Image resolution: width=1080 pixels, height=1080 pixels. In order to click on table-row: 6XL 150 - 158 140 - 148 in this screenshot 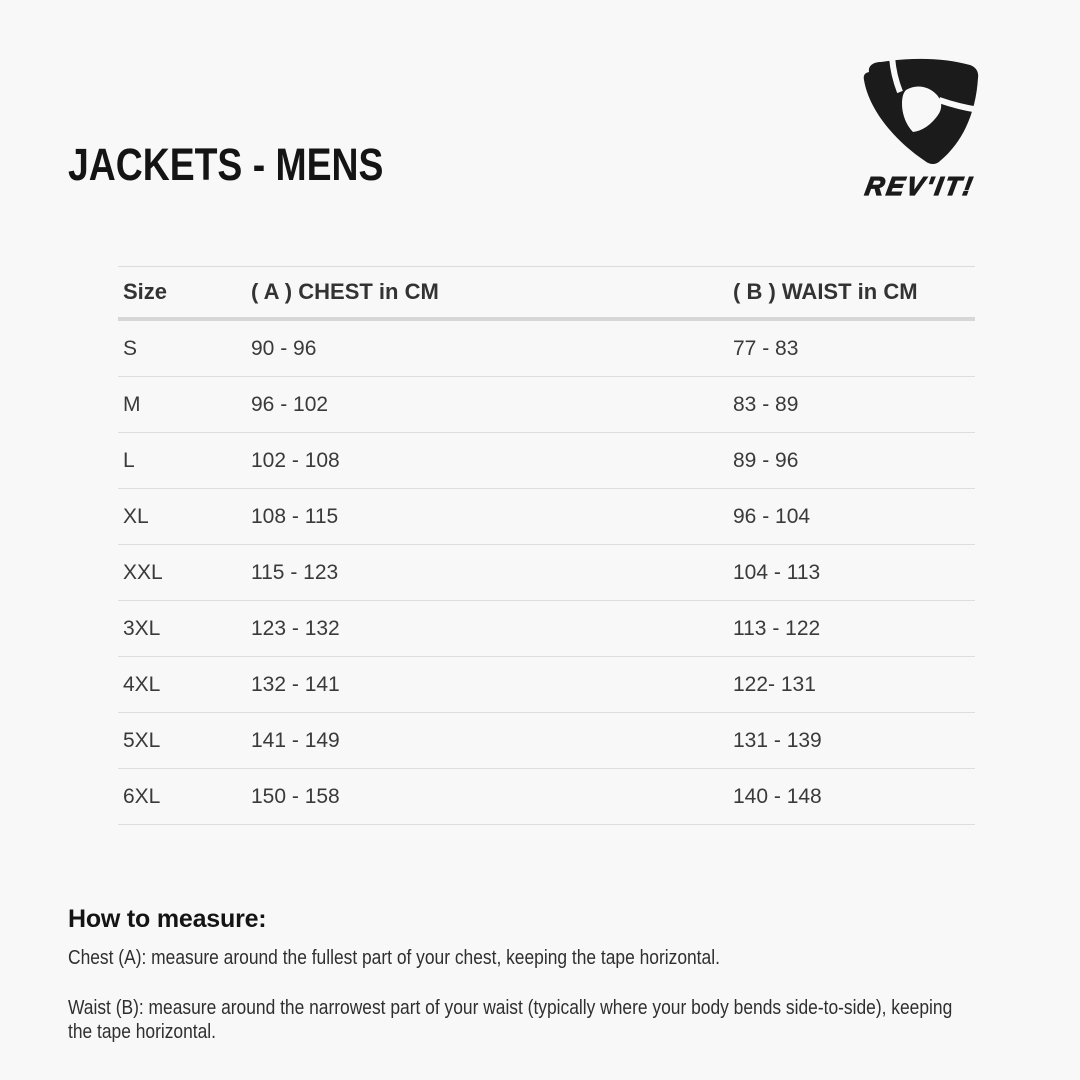, I will do `click(546, 796)`.